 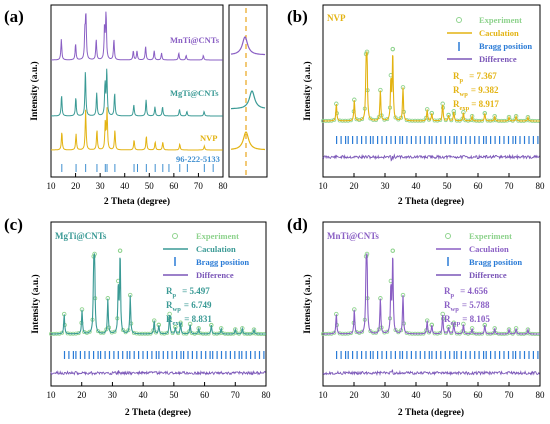 What do you see at coordinates (216, 249) in the screenshot?
I see `panel-c-legend-calc: Caculation` at bounding box center [216, 249].